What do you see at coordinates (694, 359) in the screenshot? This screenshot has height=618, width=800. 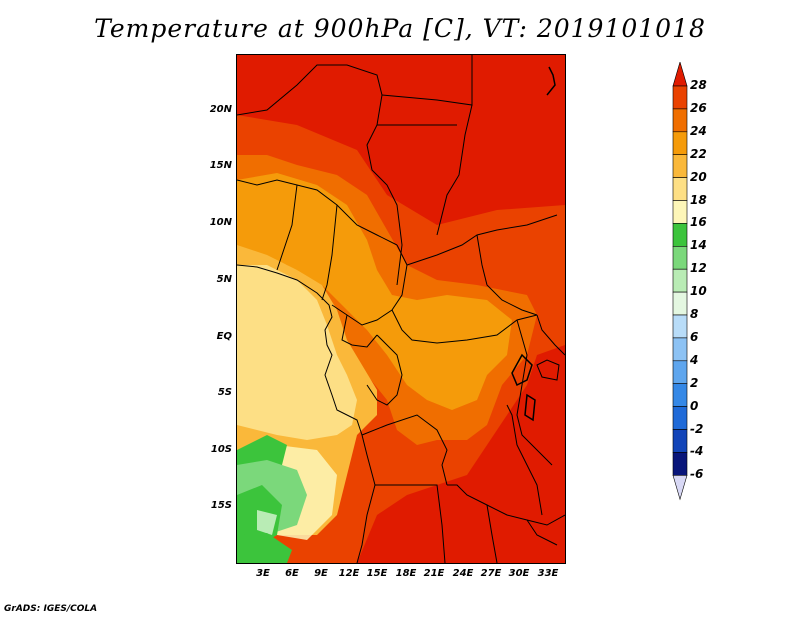 I see `colorbar-label: 4` at bounding box center [694, 359].